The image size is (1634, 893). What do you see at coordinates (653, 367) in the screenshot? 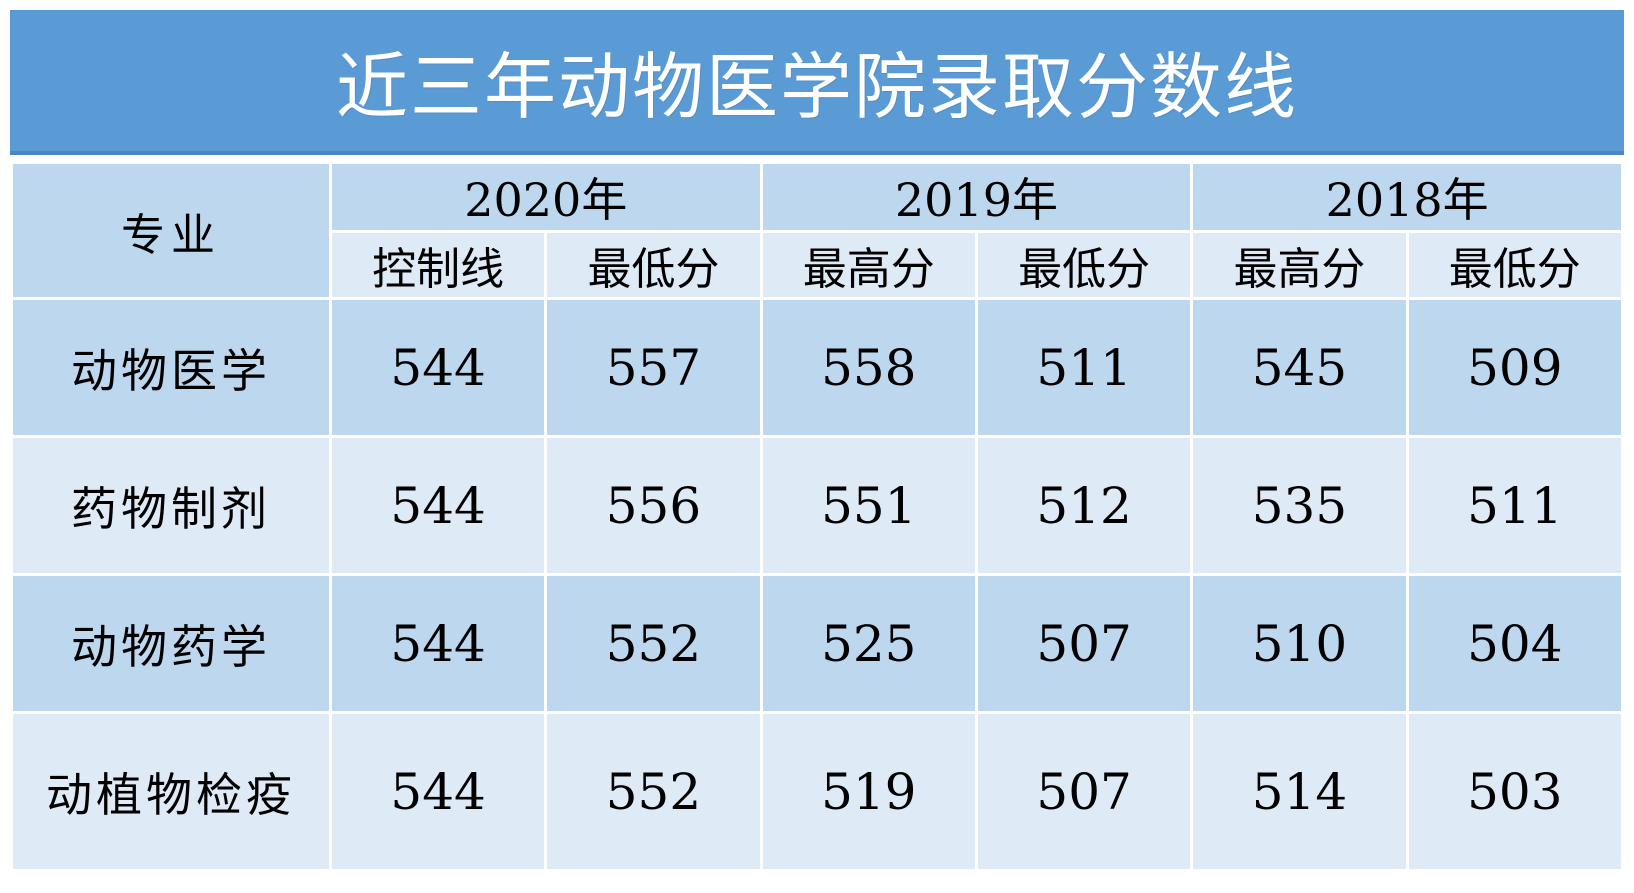
I see `table-cell: 557` at bounding box center [653, 367].